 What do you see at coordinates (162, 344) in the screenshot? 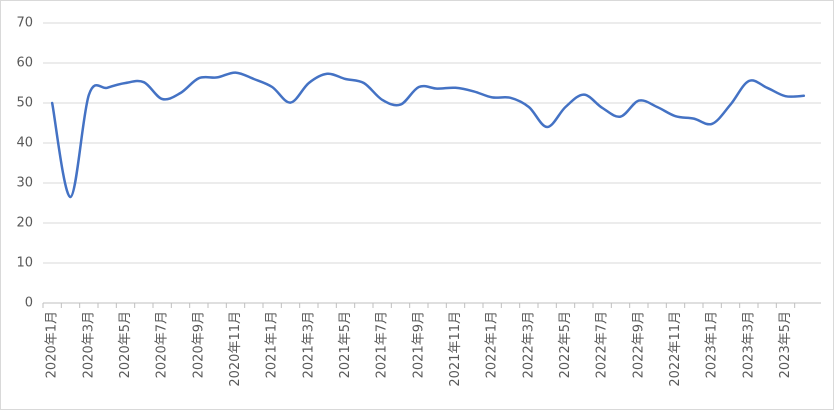
I see `x-tick-label: 2020年7月` at bounding box center [162, 344].